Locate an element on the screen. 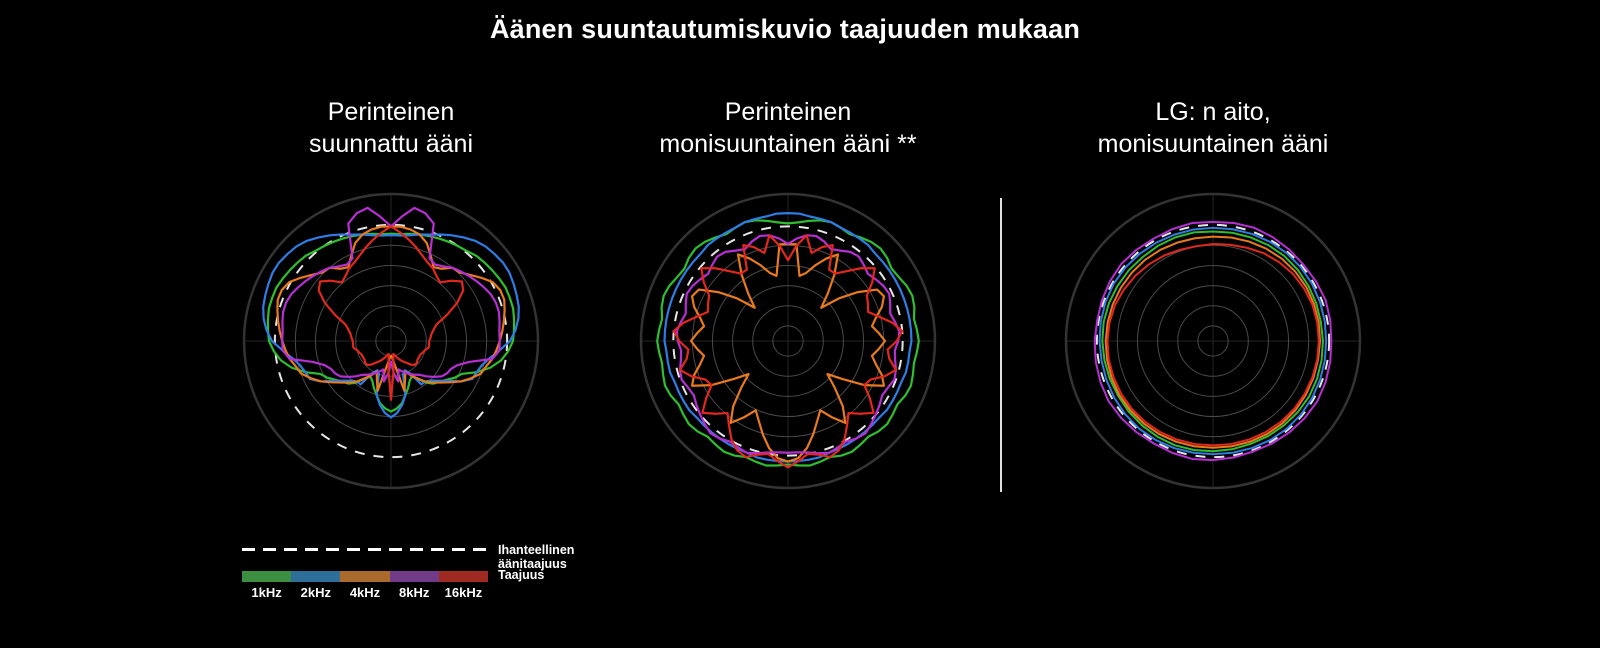 The image size is (1600, 648). legend-tick-label: 4kHz is located at coordinates (365, 592).